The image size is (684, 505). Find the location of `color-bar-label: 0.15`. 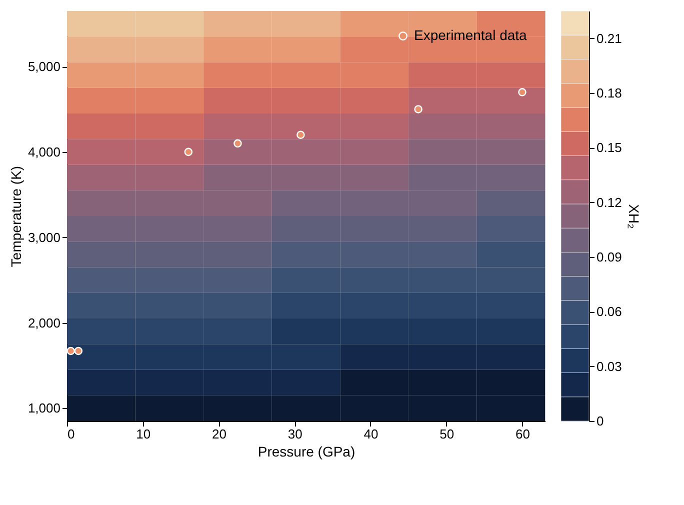

color-bar-label: 0.15 is located at coordinates (609, 148).